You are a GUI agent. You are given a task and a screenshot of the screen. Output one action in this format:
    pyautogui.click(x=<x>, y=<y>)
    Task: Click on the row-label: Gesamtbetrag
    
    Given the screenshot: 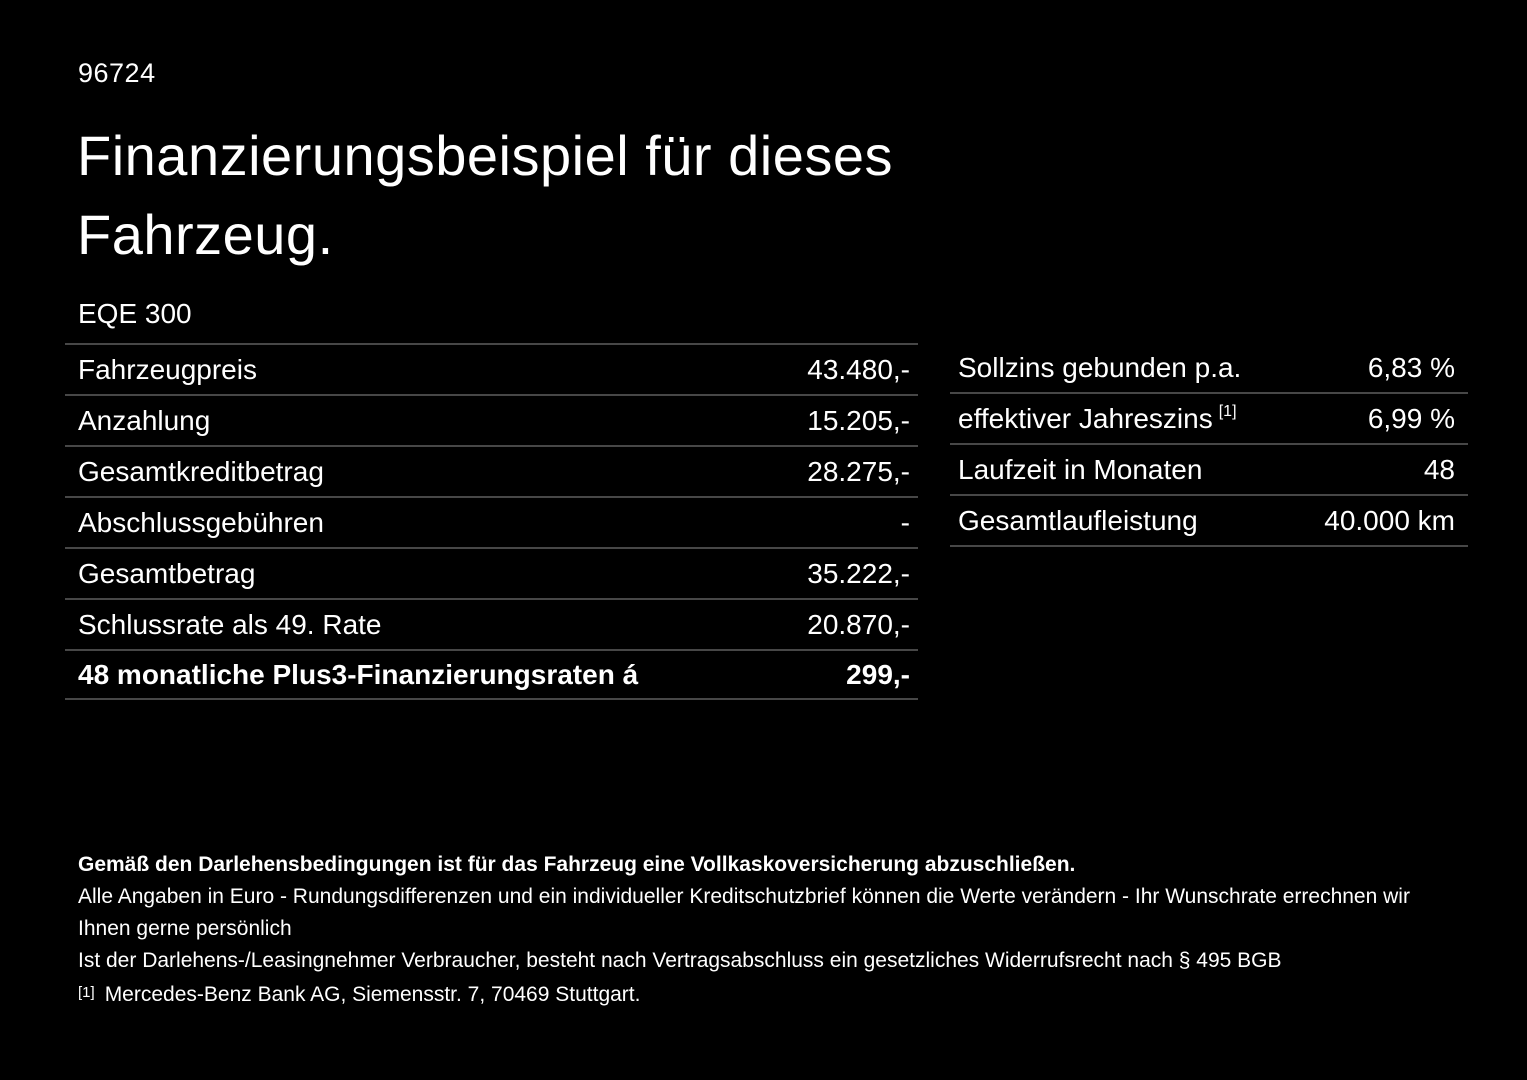 What is the action you would take?
    pyautogui.click(x=167, y=573)
    